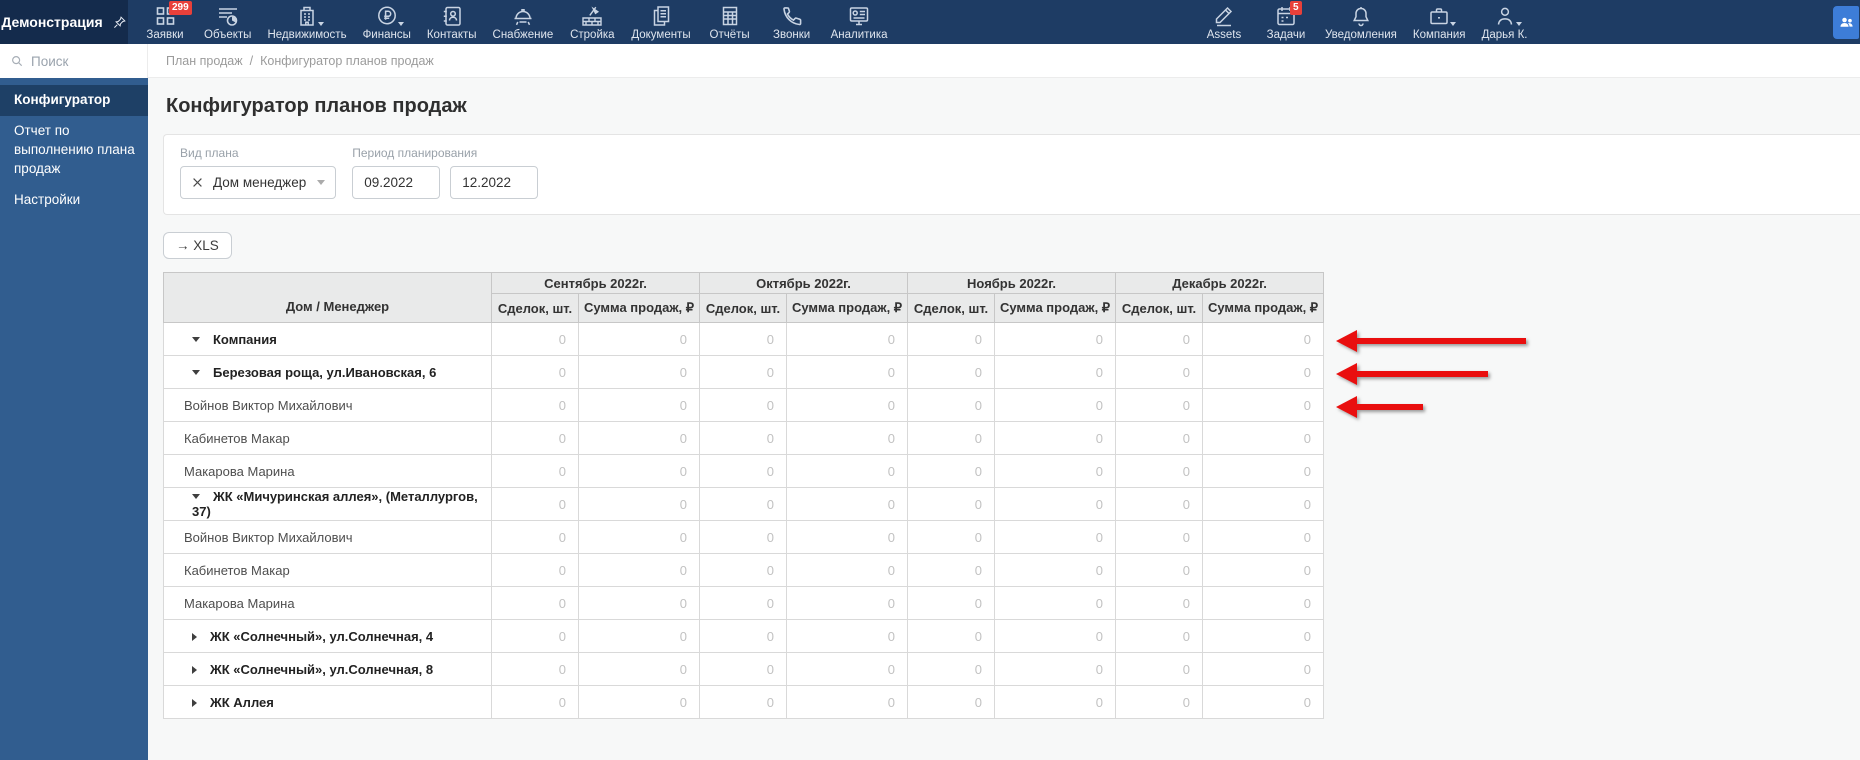 This screenshot has width=1860, height=760. Describe the element at coordinates (1286, 22) in the screenshot. I see `nav-item-tasks: 5 Задачи` at that location.